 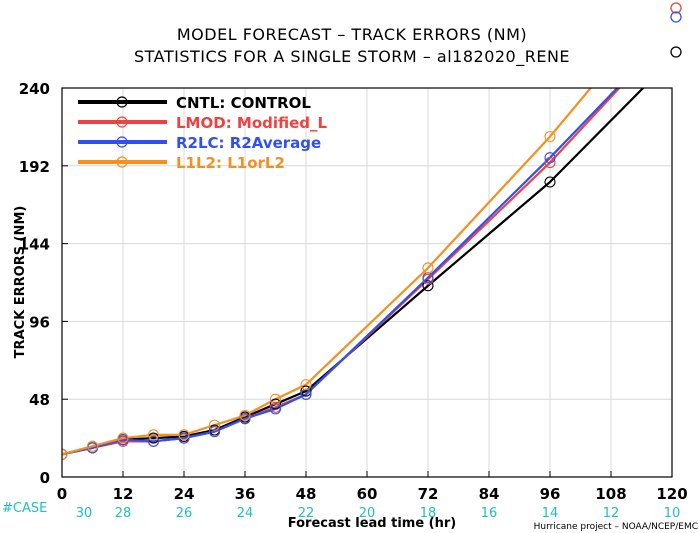 What do you see at coordinates (34, 89) in the screenshot?
I see `y-tick-label: 240` at bounding box center [34, 89].